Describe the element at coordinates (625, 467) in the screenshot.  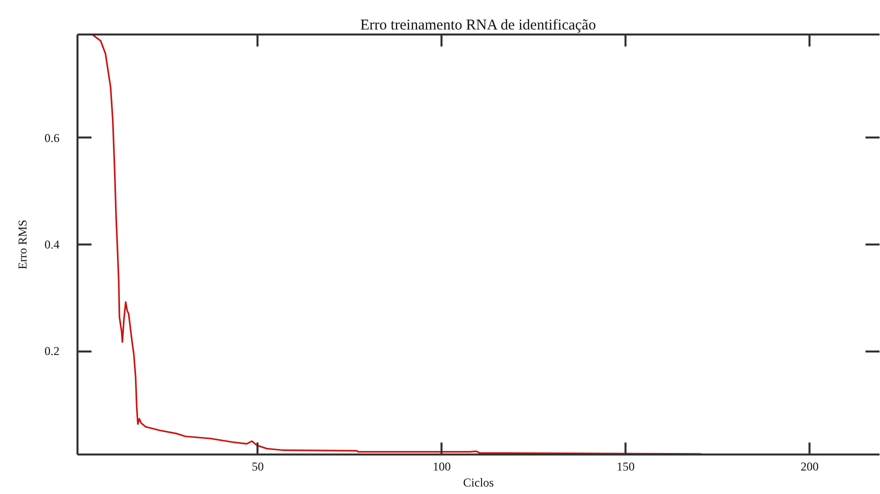
I see `x-tick-label: 150` at that location.